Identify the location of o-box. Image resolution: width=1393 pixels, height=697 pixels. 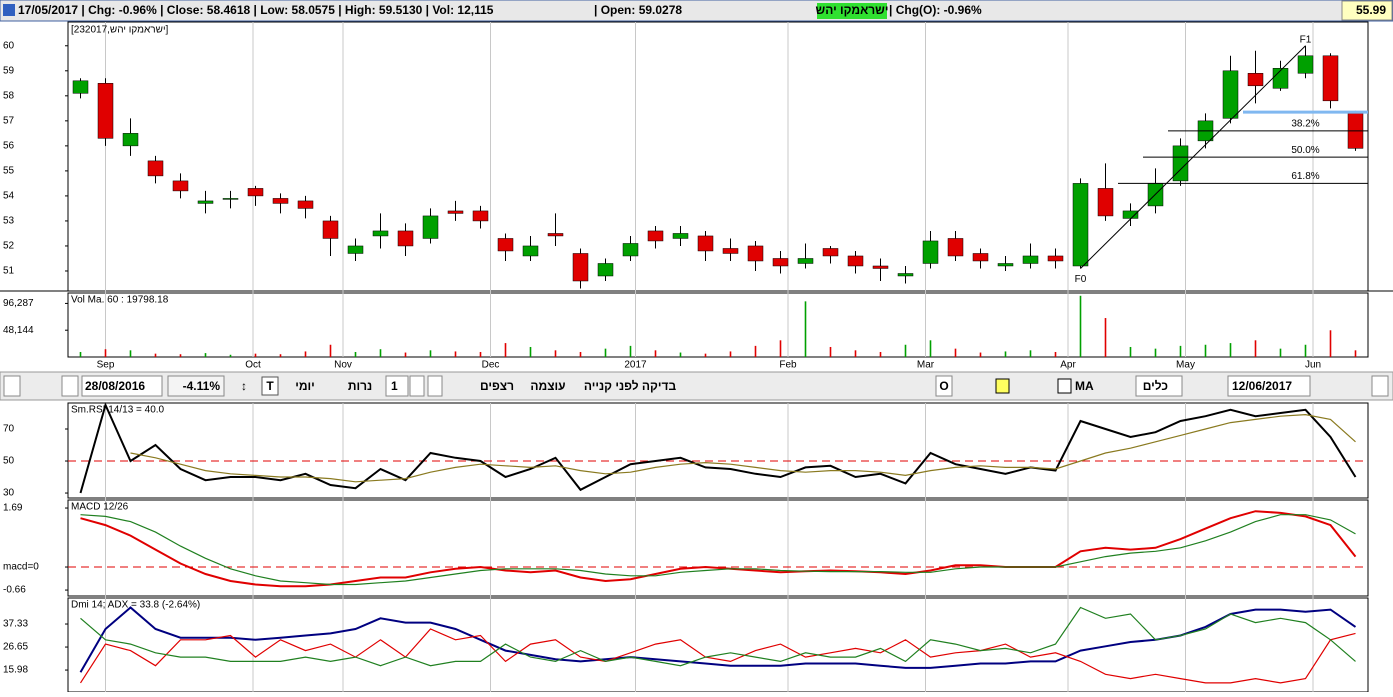
(944, 386).